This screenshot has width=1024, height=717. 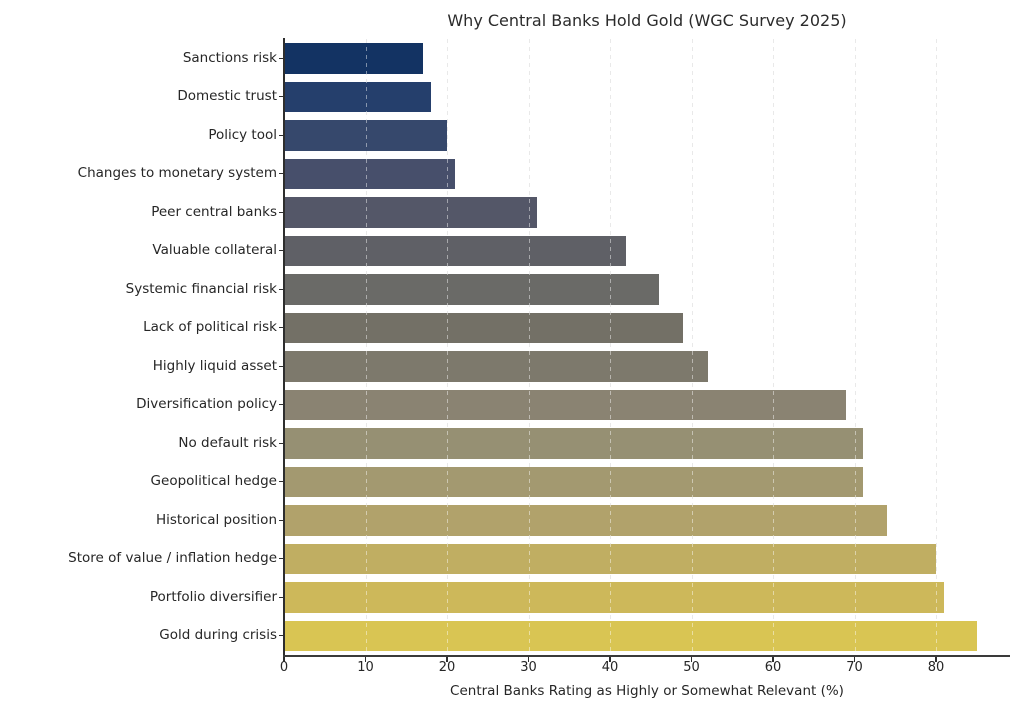 What do you see at coordinates (216, 519) in the screenshot?
I see `category-label: Historical position` at bounding box center [216, 519].